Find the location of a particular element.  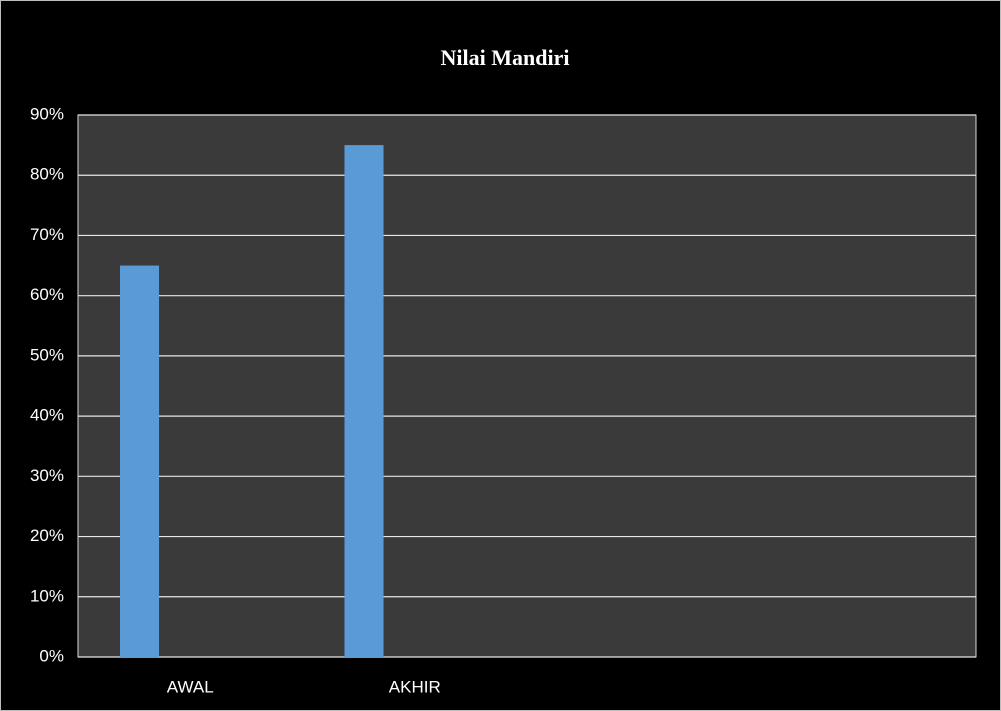

y-tick-label: 50% is located at coordinates (47, 354).